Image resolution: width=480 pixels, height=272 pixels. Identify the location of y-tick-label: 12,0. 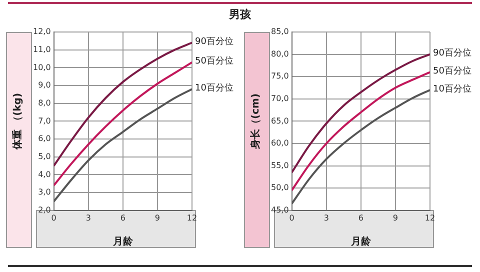
(42, 31).